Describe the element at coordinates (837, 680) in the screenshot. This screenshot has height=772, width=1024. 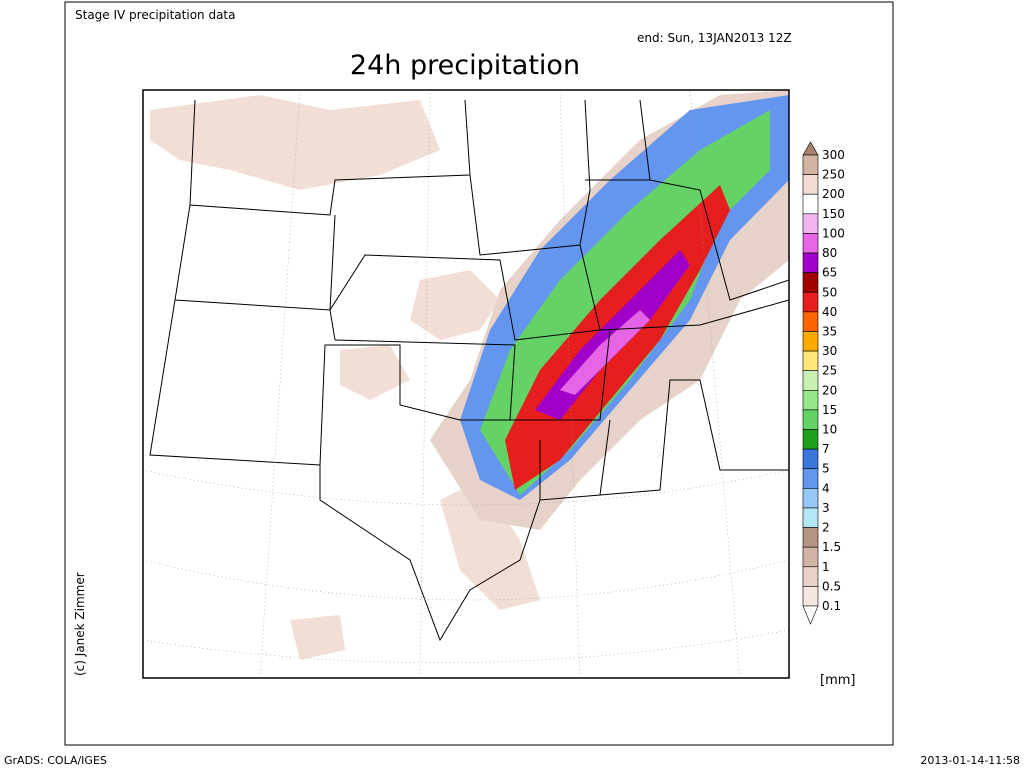
I see `legend-unit: [mm]` at that location.